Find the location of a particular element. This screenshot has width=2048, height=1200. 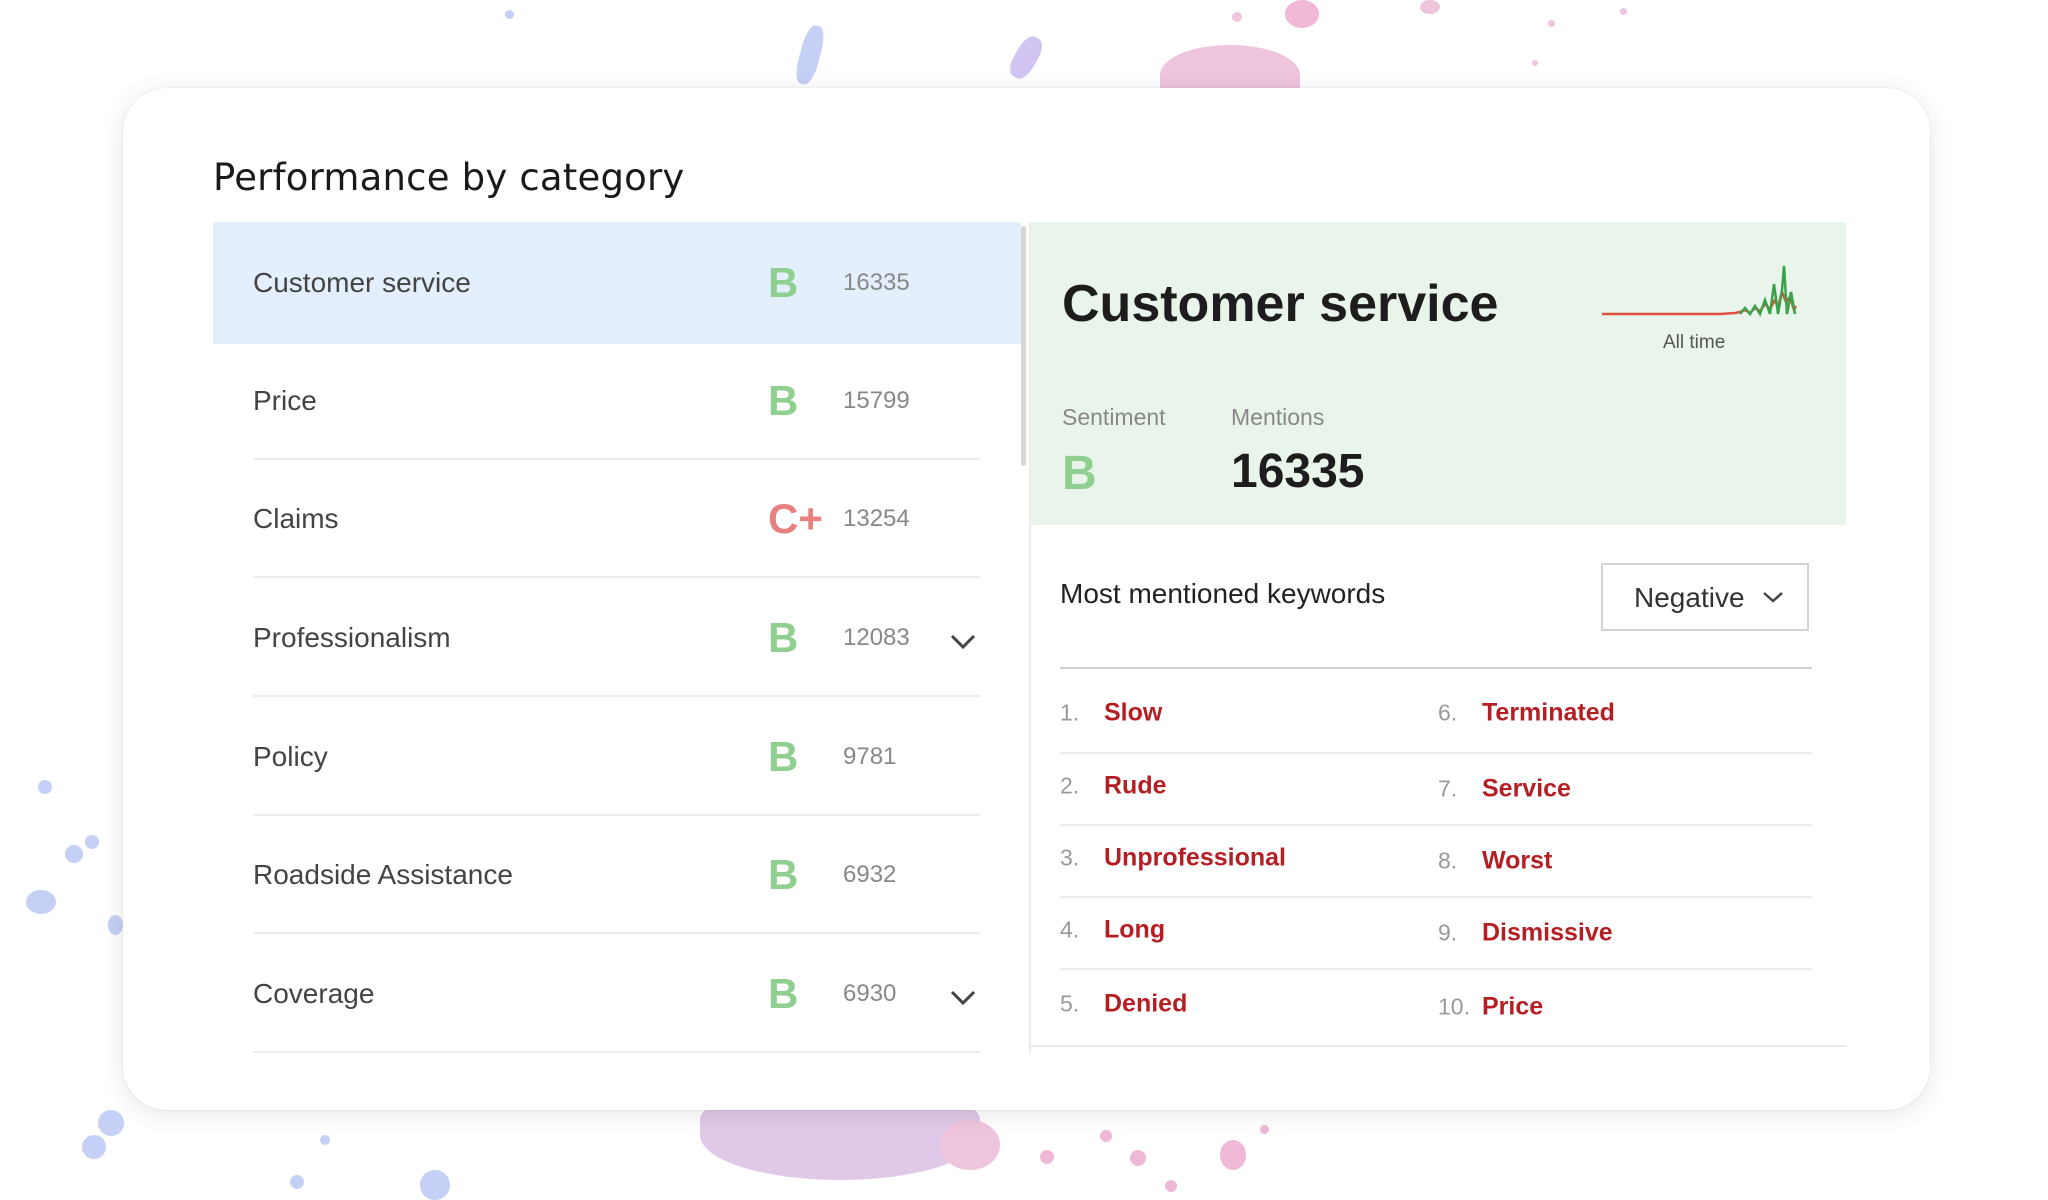

keyword-item: 10. Price is located at coordinates (1618, 1007).